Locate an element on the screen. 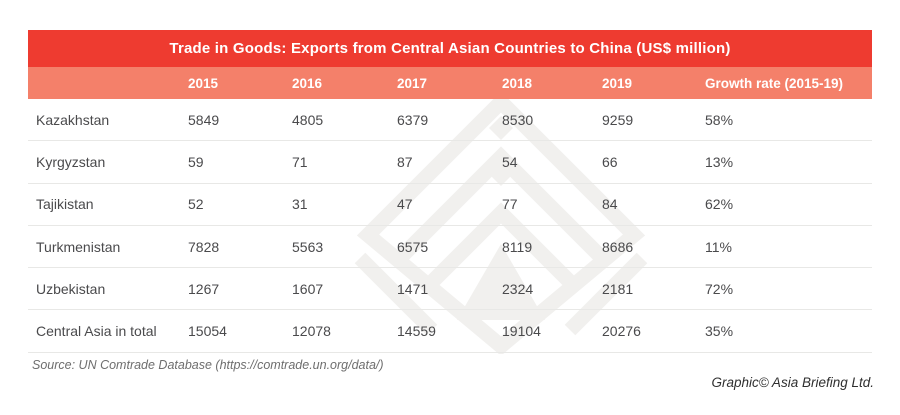 This screenshot has height=415, width=900. cell-2015: 15054 is located at coordinates (207, 331).